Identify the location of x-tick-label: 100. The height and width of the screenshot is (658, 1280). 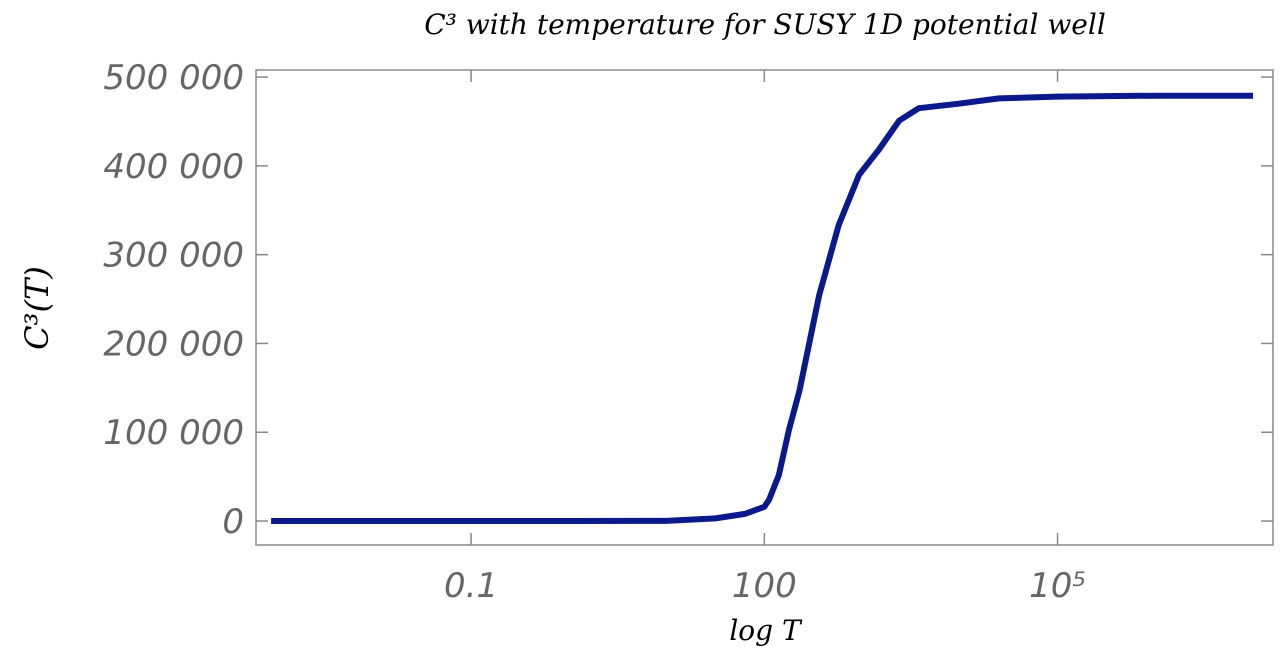
(764, 586).